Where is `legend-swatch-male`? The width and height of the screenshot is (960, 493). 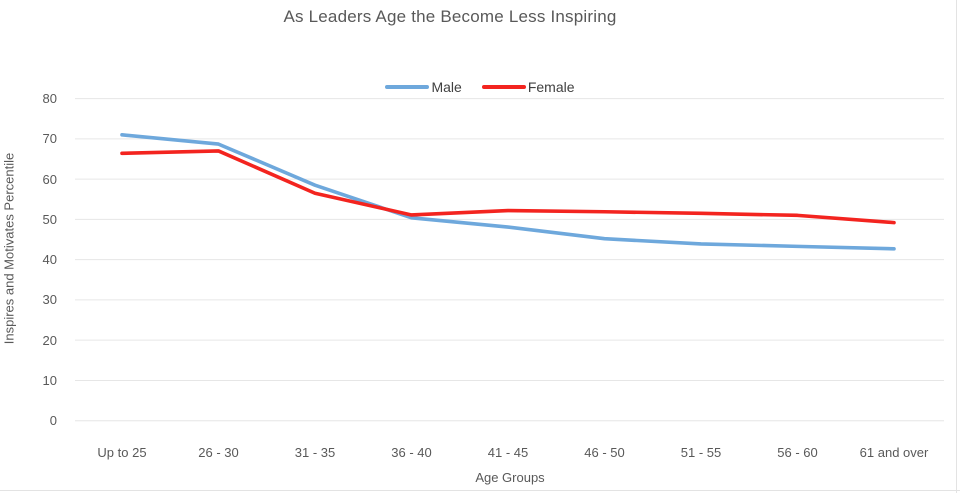
legend-swatch-male is located at coordinates (407, 87).